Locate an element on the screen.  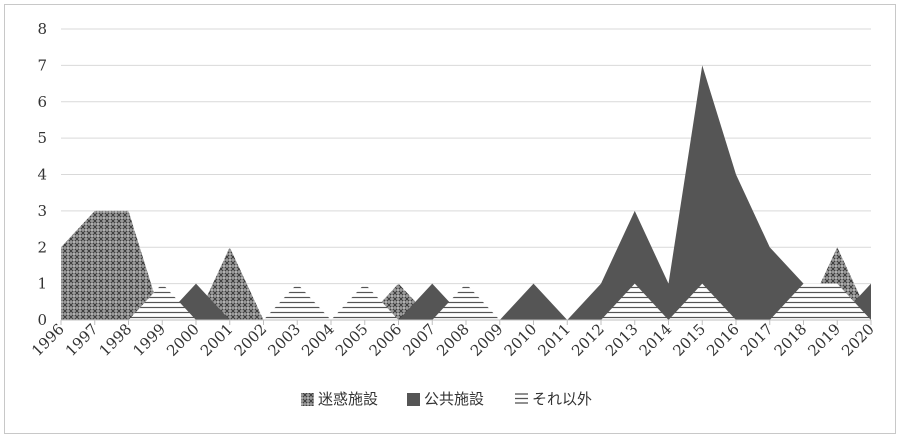
legend-item-3: それ以外 is located at coordinates (553, 399).